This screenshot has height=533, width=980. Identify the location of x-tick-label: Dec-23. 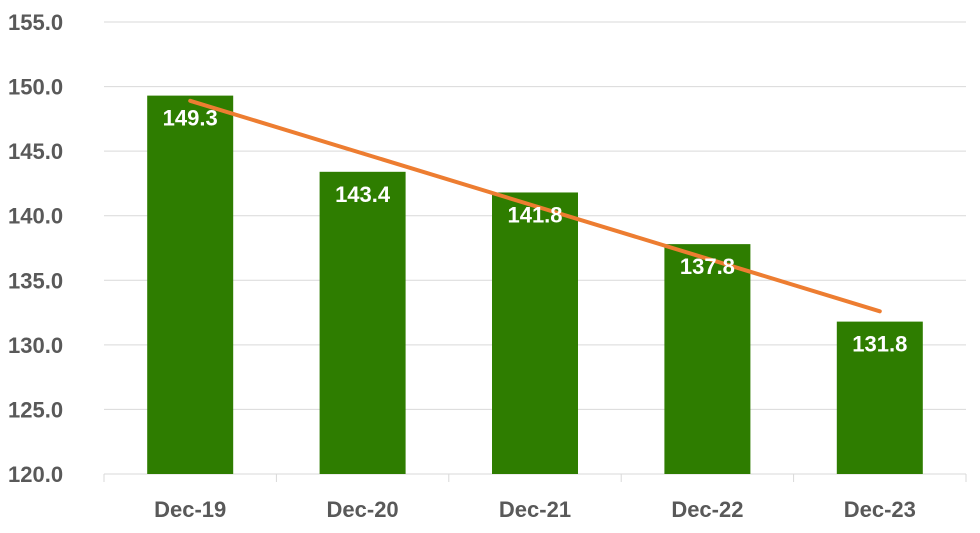
(880, 509).